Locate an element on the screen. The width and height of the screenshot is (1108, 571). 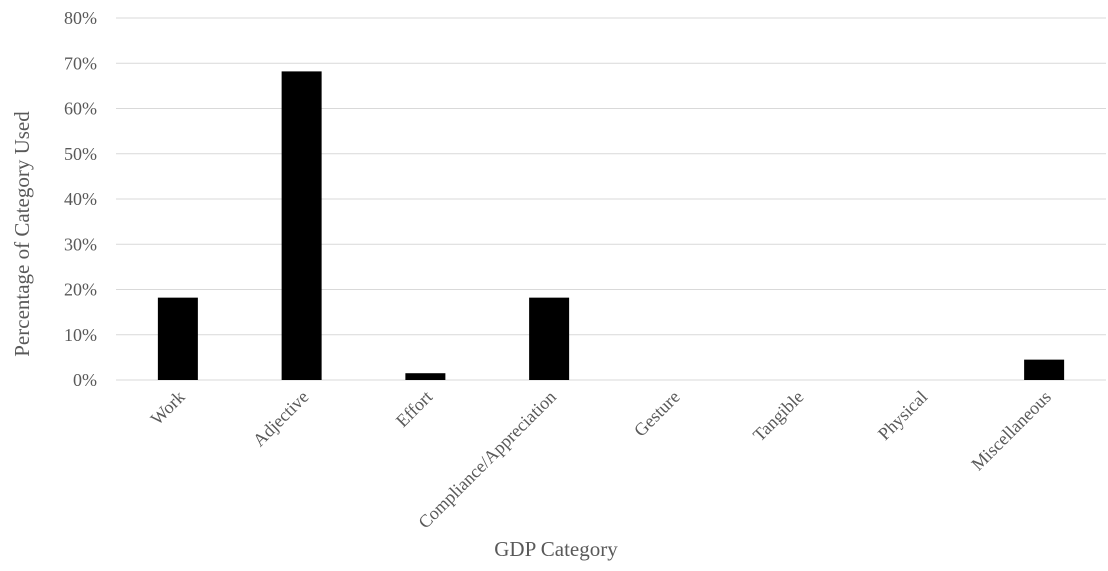
y-axis-ticks: 0% 10% 20% 30% 40% 50% 60% 70% 80% is located at coordinates (80, 199).